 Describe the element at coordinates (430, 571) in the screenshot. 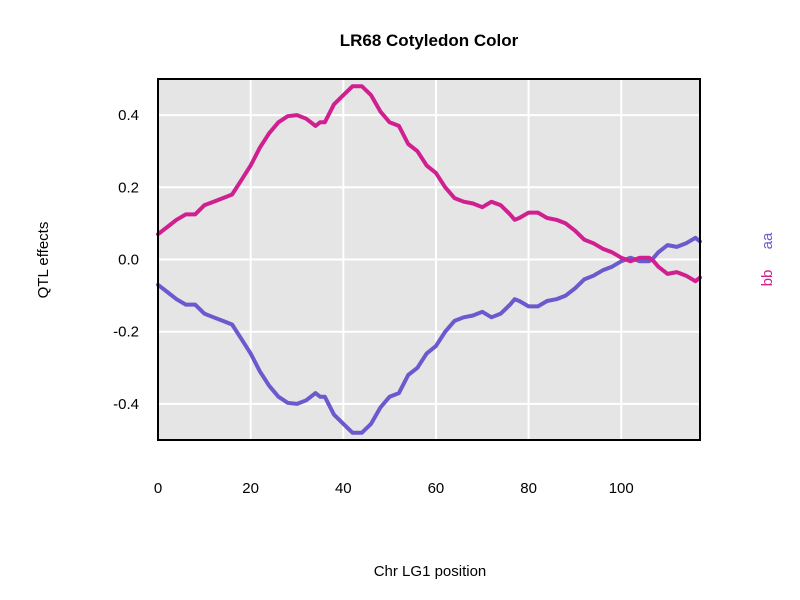

I see `x-axis-label: Chr LG1 position` at that location.